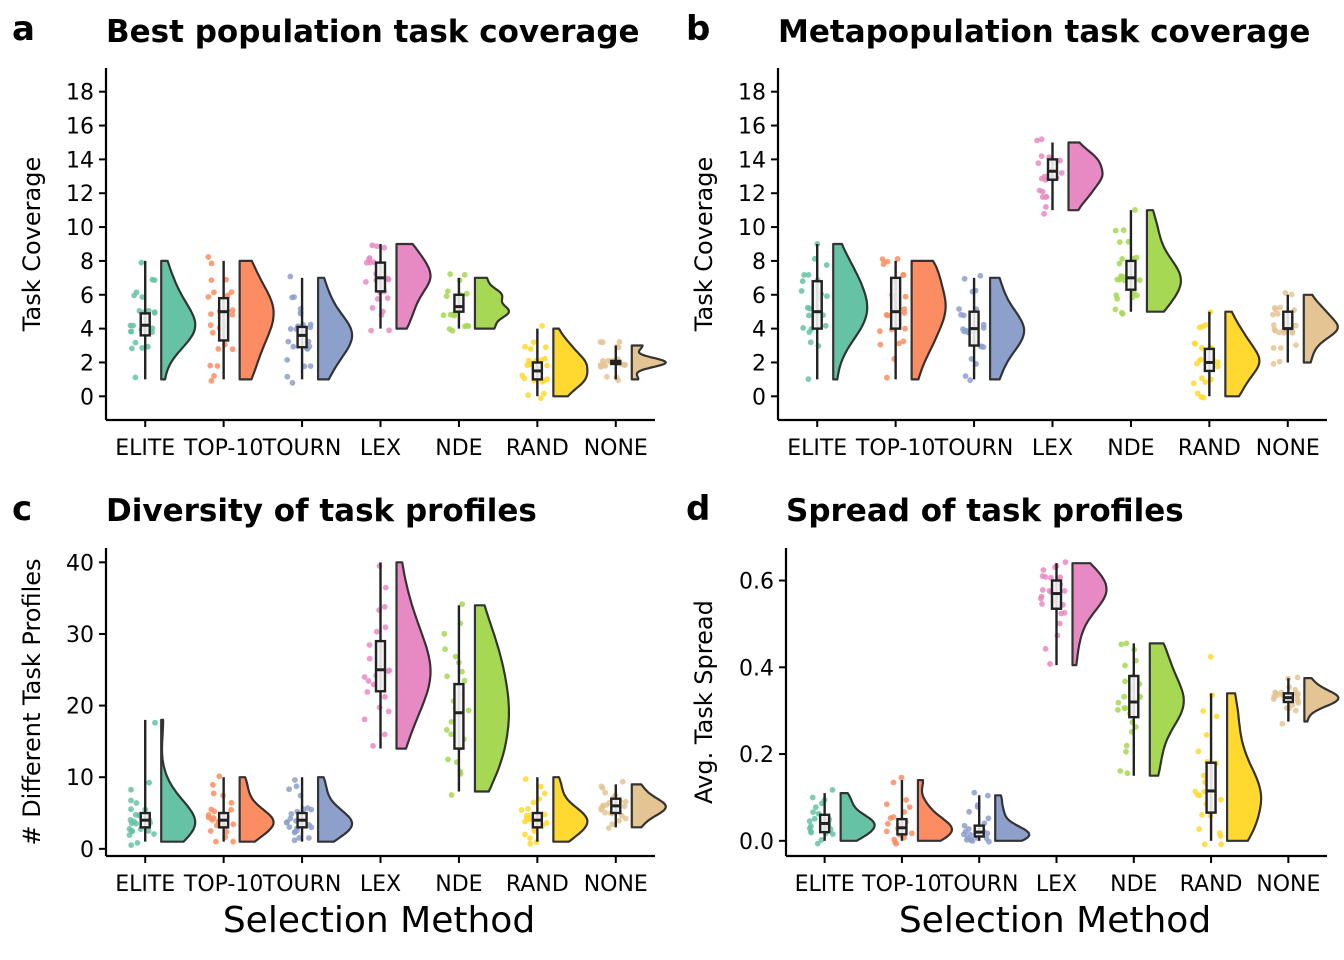 This screenshot has height=960, width=1344. Describe the element at coordinates (80, 93) in the screenshot. I see `y-tick-label: 18` at that location.